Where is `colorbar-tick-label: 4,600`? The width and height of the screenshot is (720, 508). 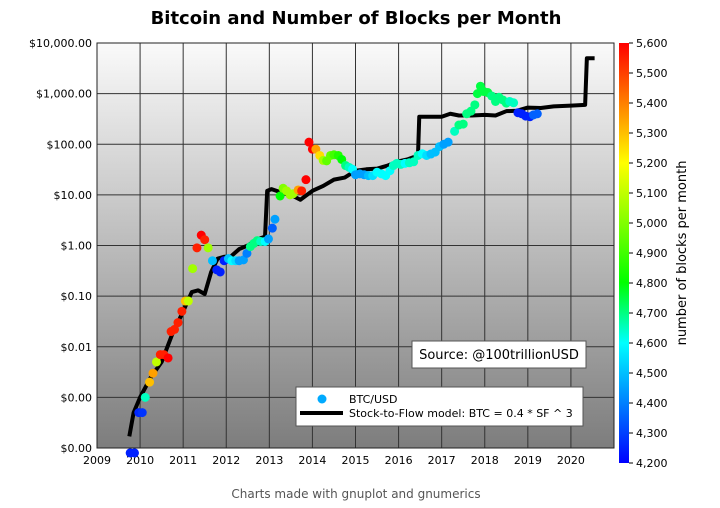 colorbar-tick-label: 4,600 is located at coordinates (652, 343).